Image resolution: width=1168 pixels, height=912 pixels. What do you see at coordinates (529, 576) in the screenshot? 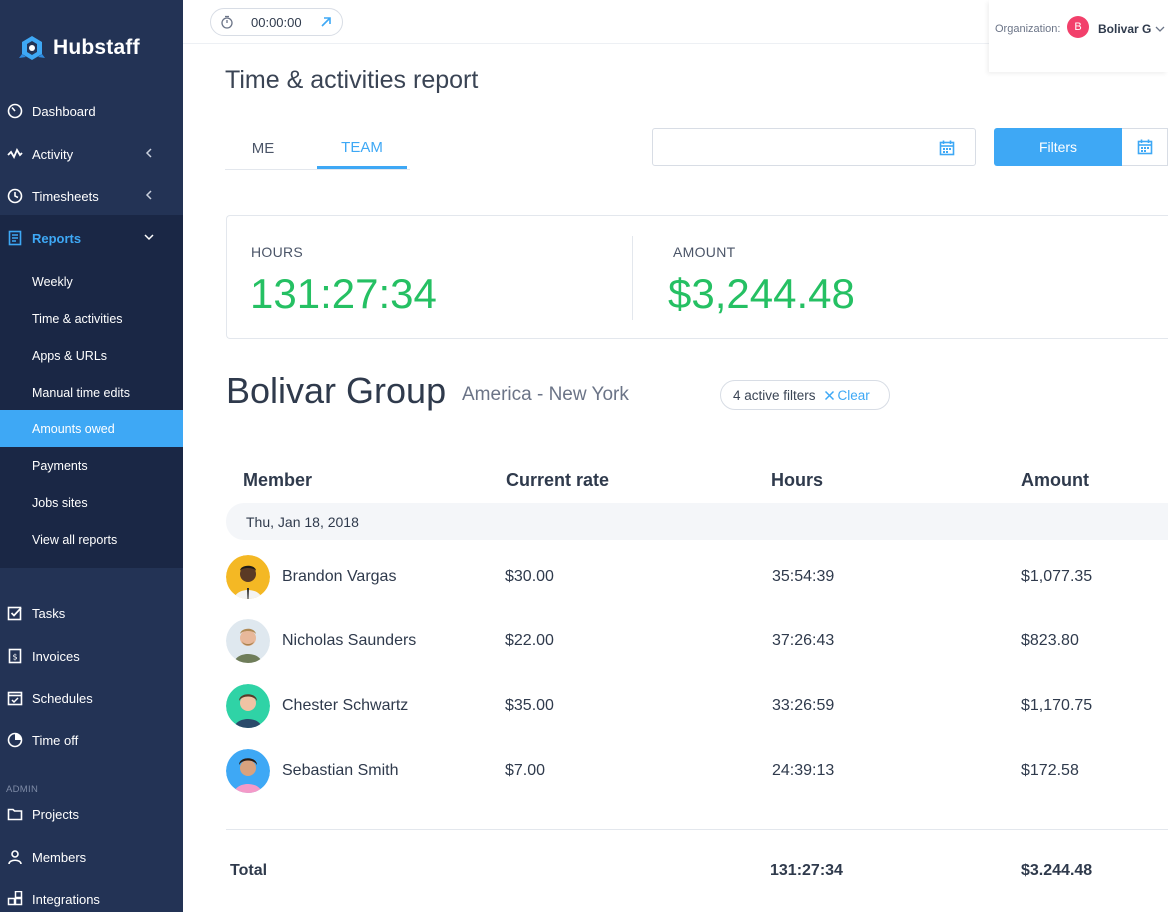
I see `member-rate: $30.00` at bounding box center [529, 576].